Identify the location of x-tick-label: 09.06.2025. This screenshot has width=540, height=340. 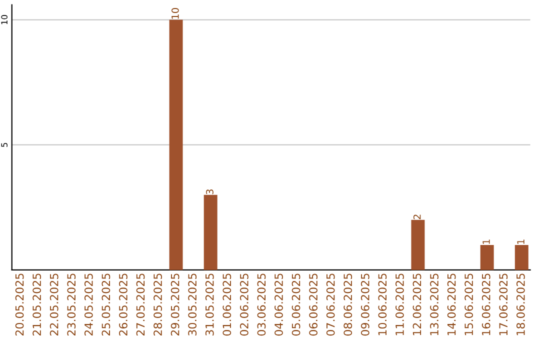
(365, 305).